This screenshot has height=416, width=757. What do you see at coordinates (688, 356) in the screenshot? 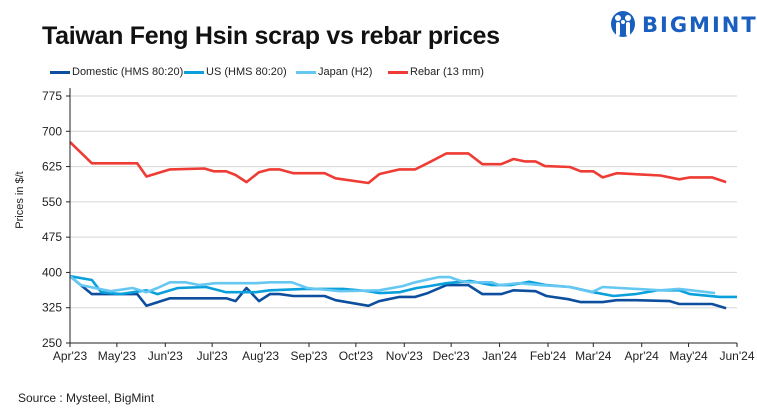
I see `x-tick-label: May'24` at bounding box center [688, 356].